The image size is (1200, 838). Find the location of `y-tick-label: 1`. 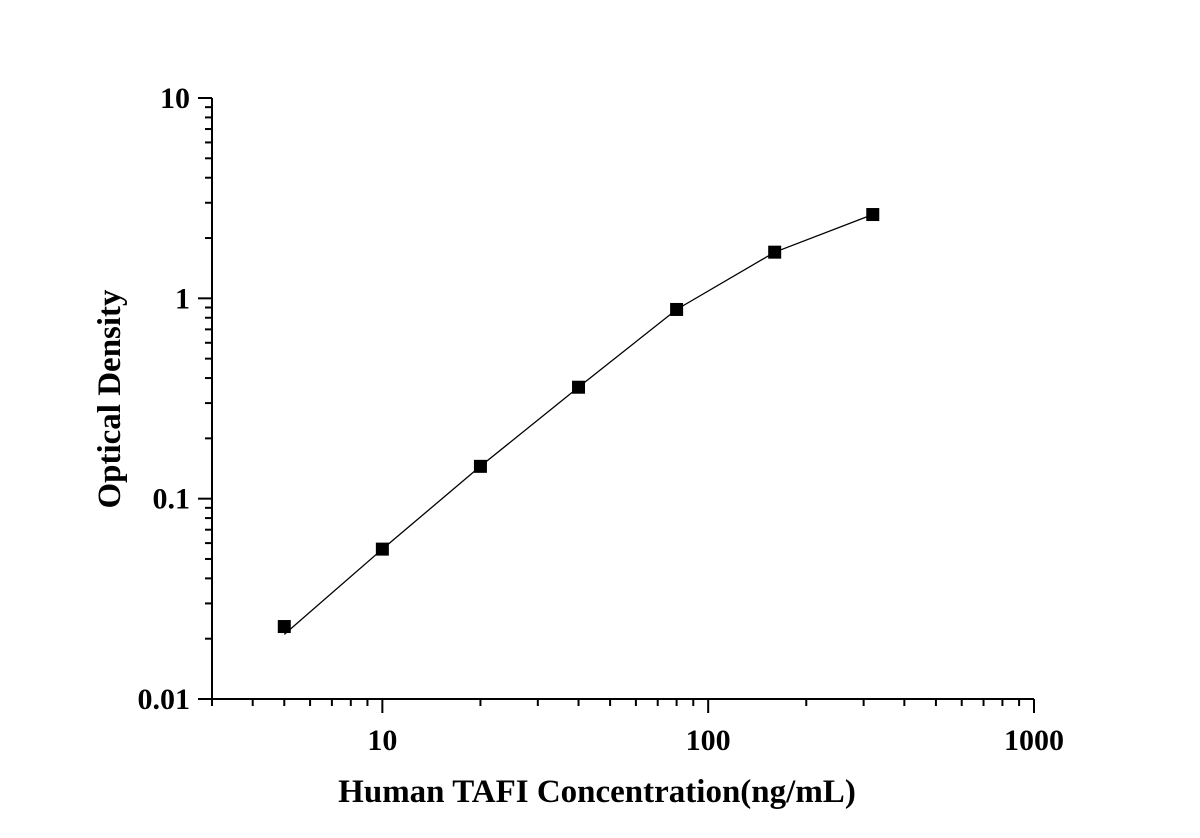

y-tick-label: 1 is located at coordinates (182, 298).